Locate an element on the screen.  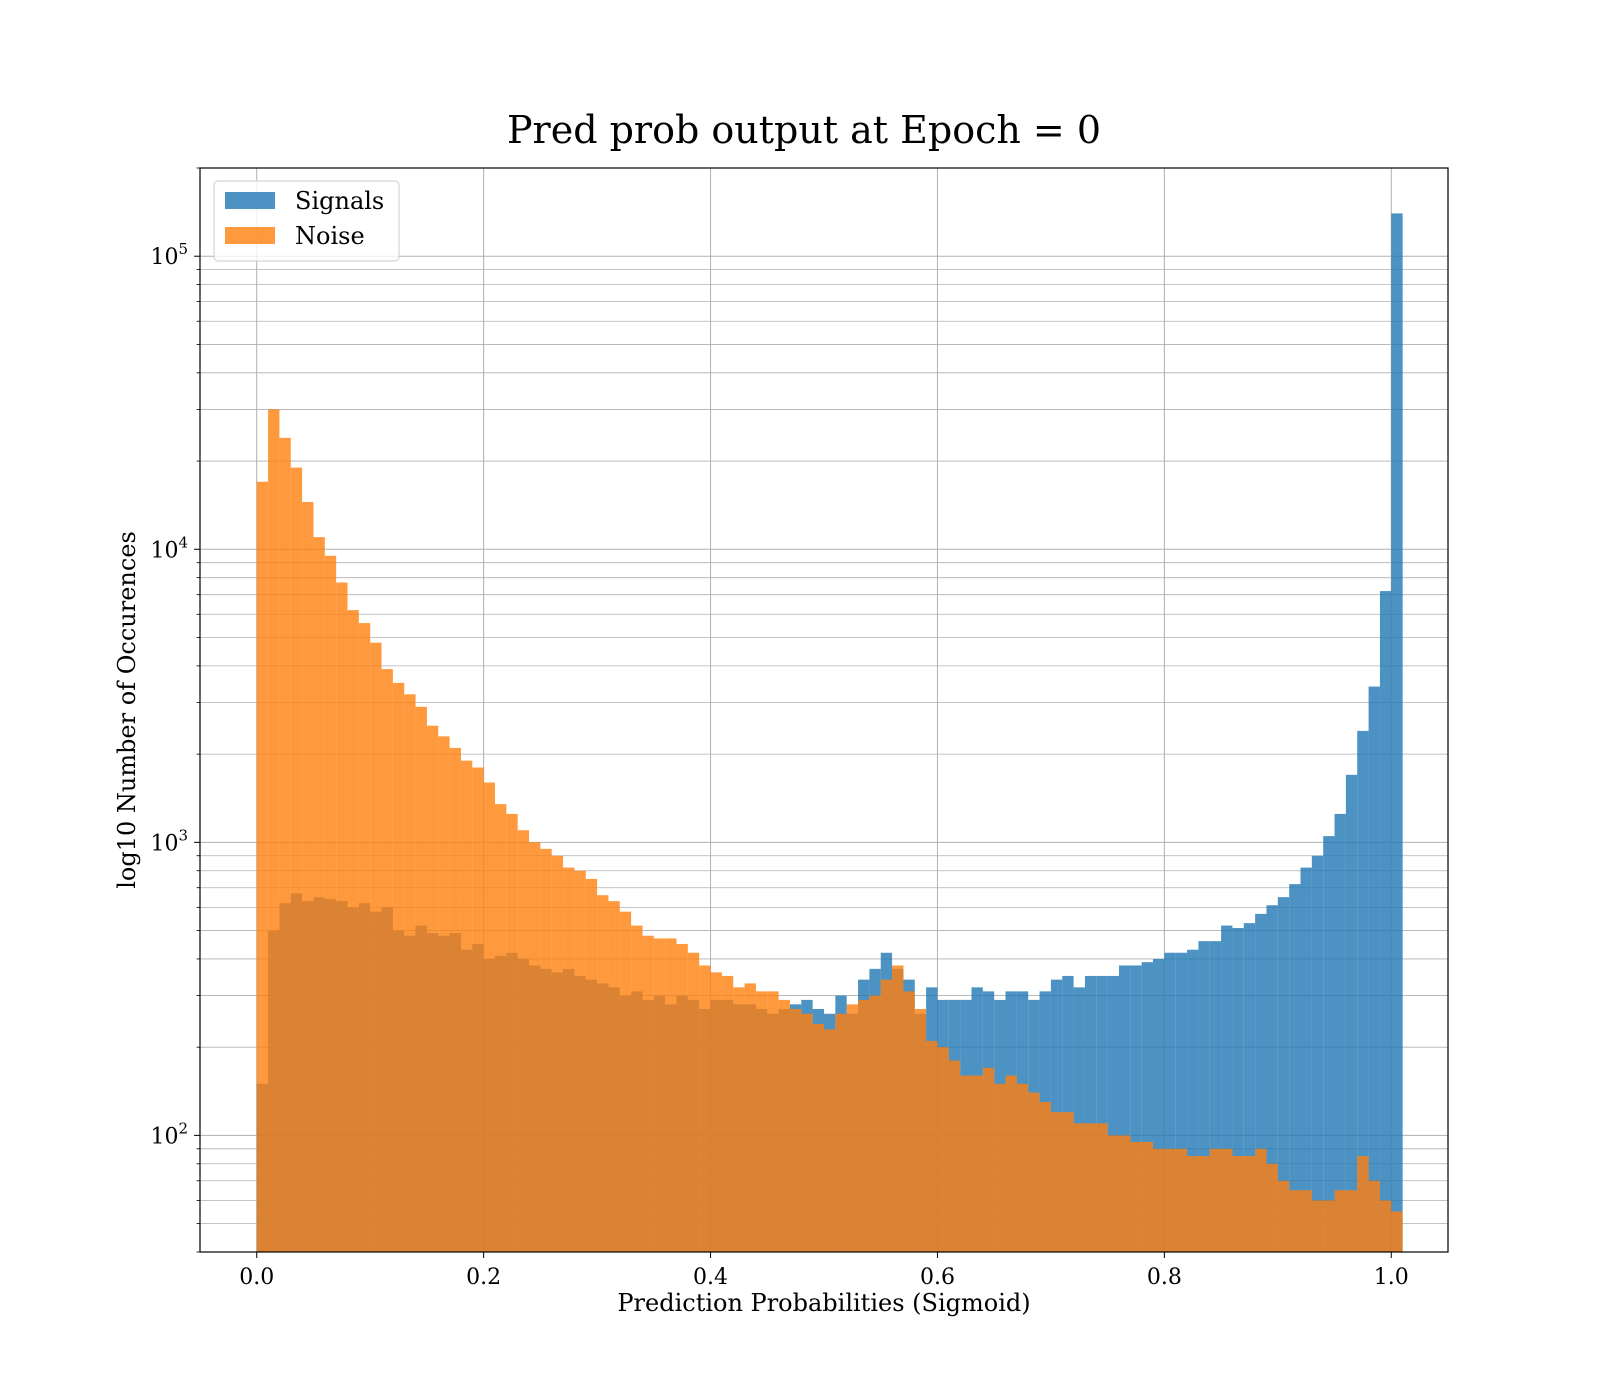
y-tick-label: 10⁵ is located at coordinates (169, 255).